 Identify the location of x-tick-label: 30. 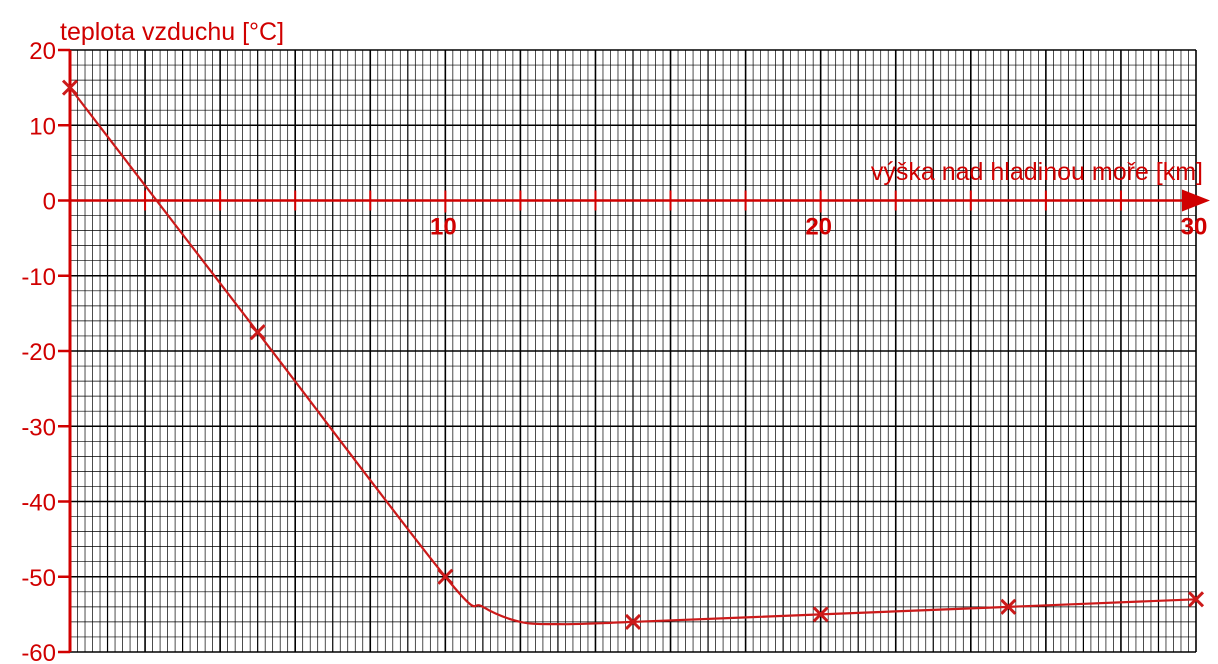
(1194, 227).